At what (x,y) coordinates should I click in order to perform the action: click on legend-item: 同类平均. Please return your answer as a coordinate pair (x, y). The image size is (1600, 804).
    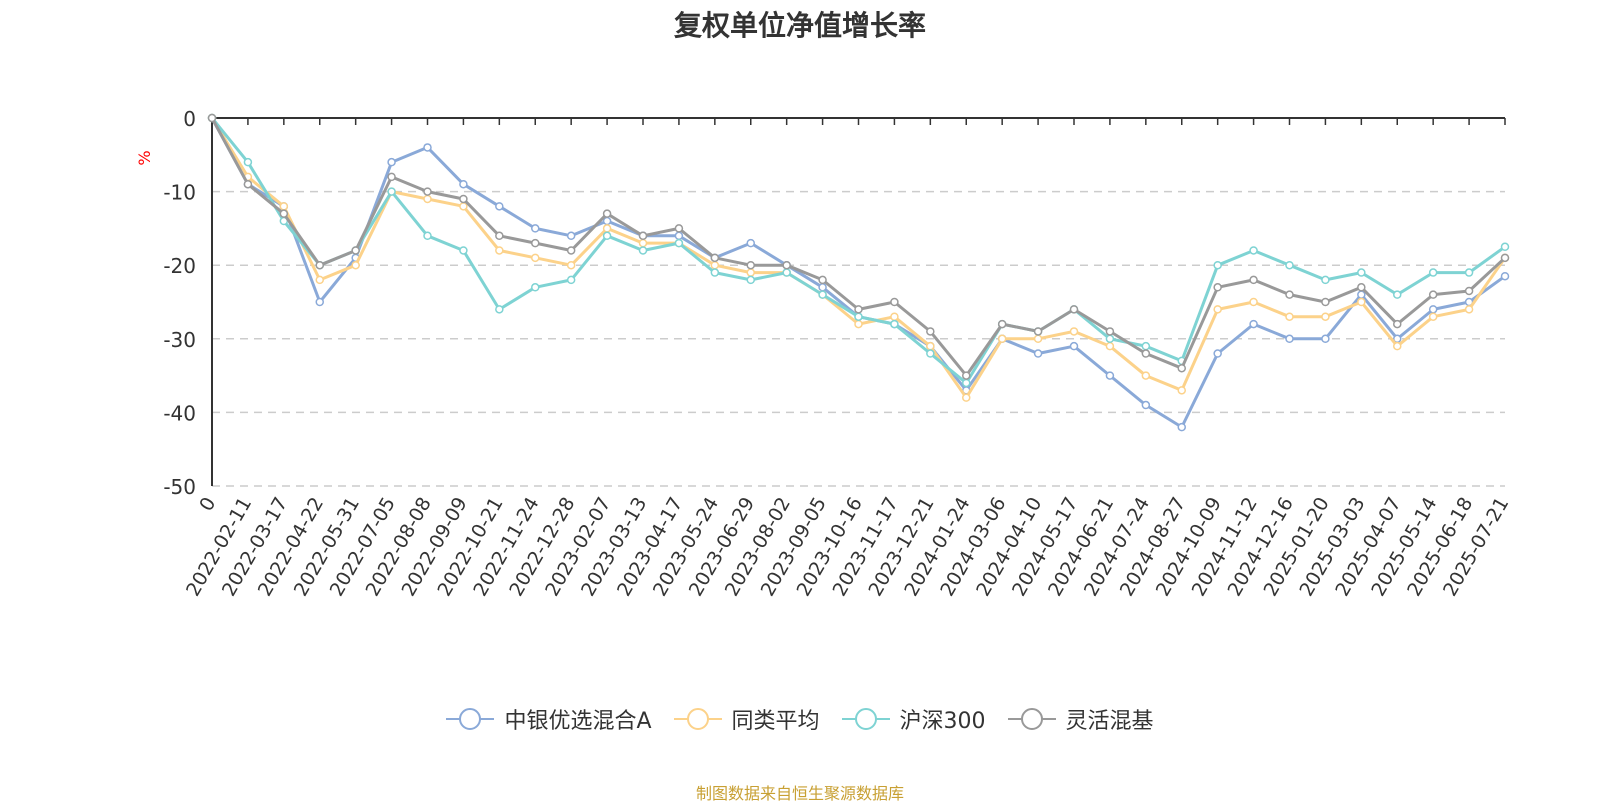
    Looking at the image, I should click on (746, 719).